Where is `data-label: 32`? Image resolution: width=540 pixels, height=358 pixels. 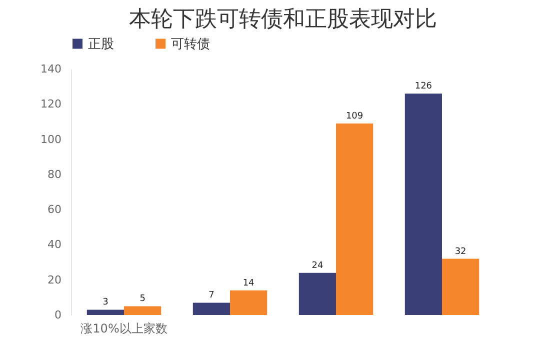
data-label: 32 is located at coordinates (460, 251).